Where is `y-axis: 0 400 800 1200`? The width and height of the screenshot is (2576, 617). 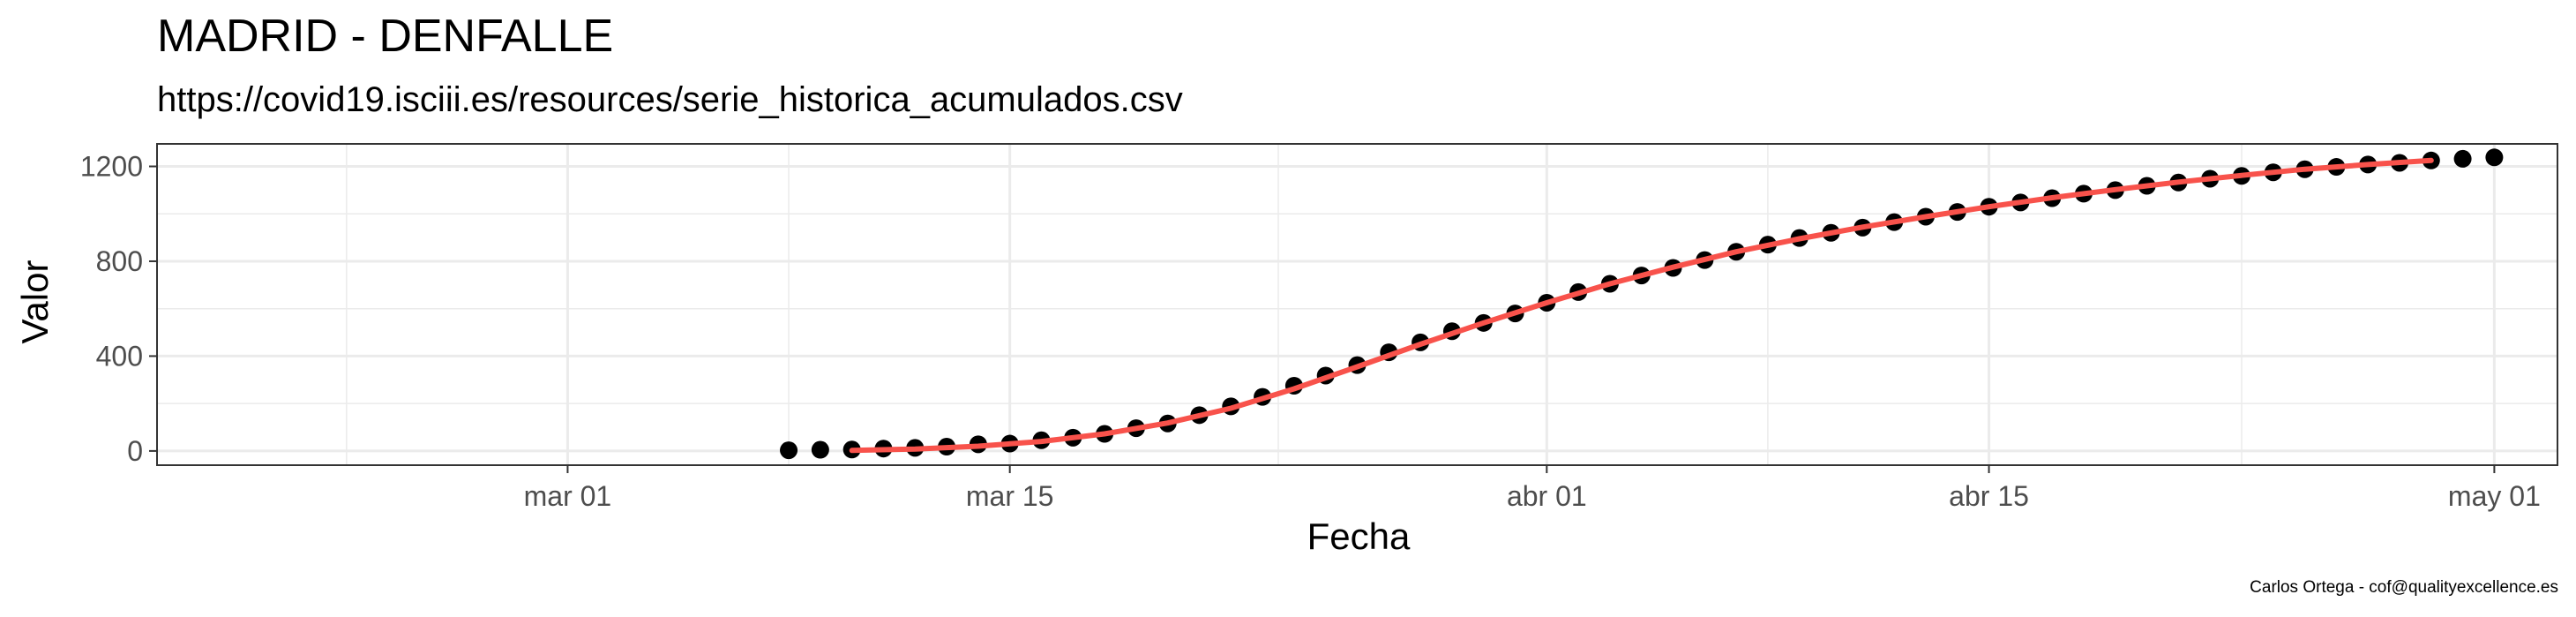
y-axis: 0 400 800 1200 is located at coordinates (119, 309).